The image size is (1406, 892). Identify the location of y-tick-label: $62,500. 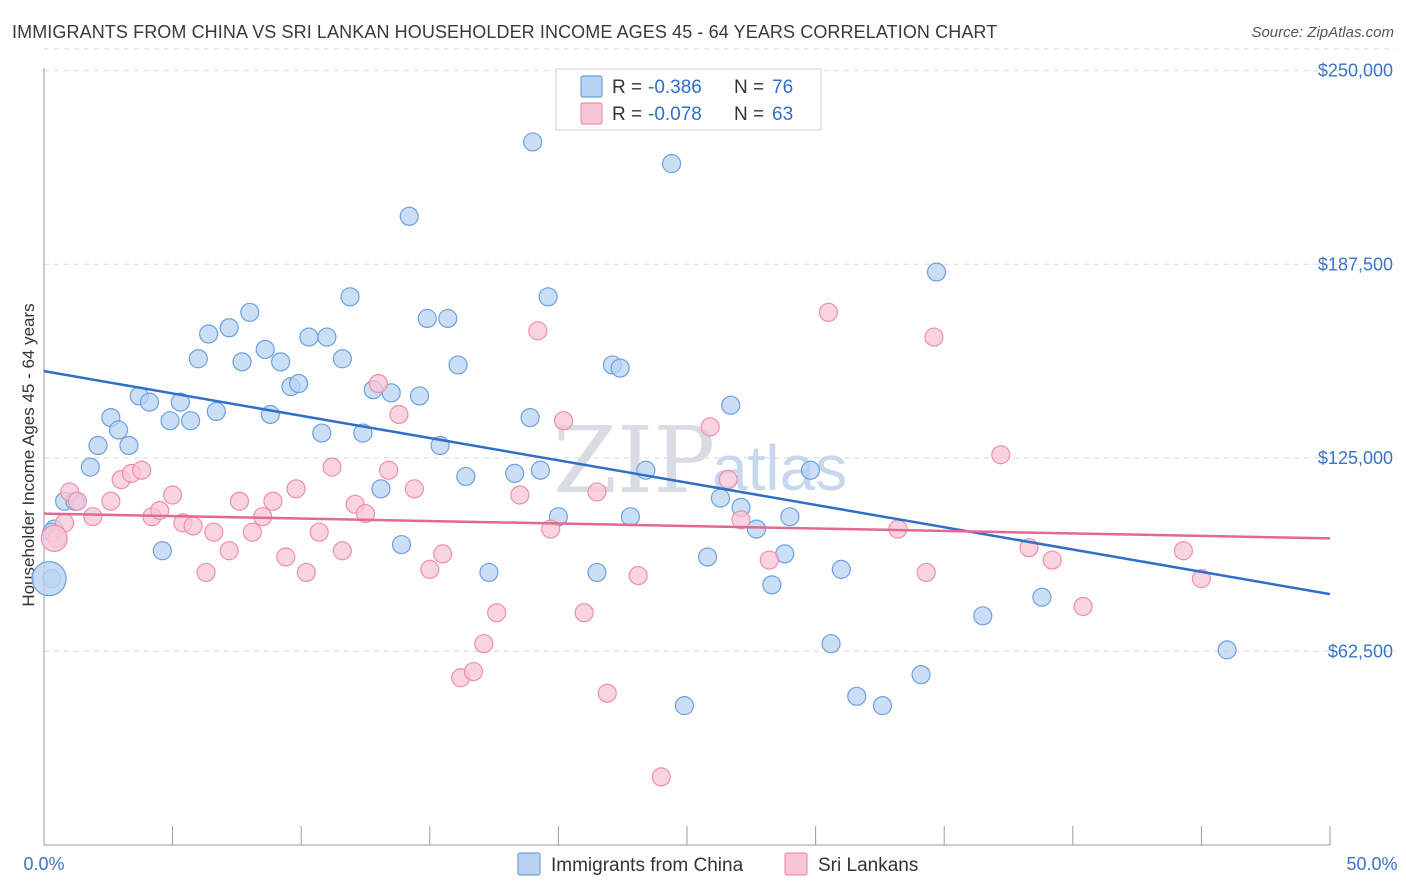
(1360, 651).